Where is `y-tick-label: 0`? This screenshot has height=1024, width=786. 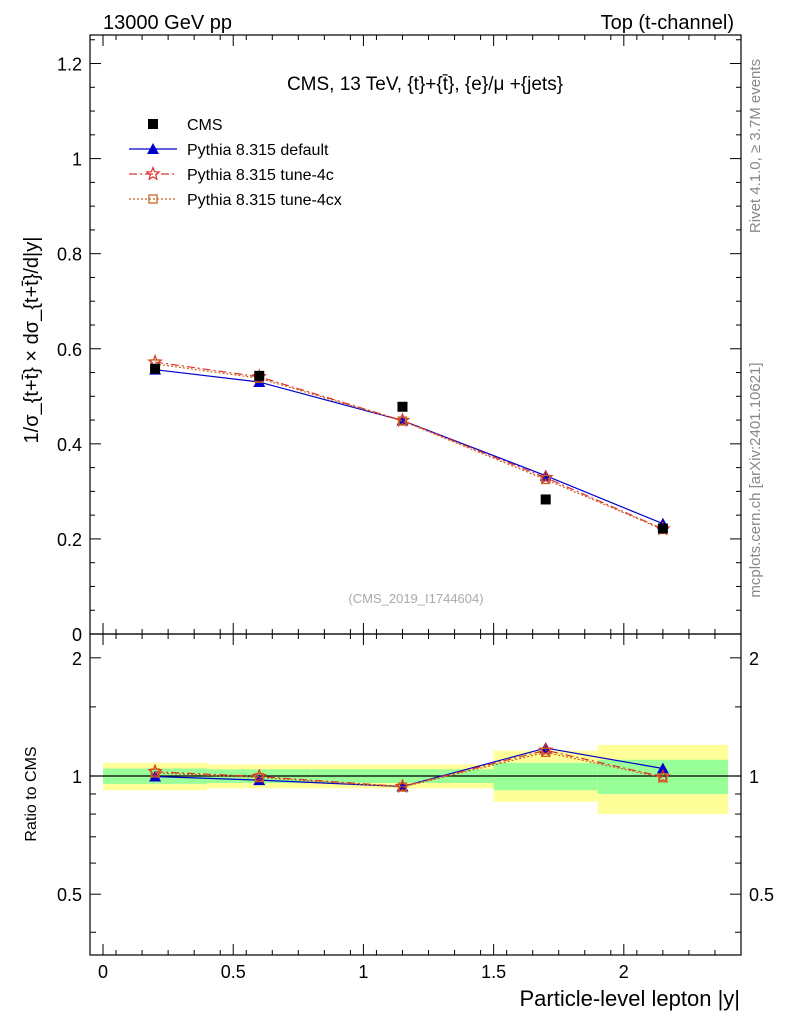
y-tick-label: 0 is located at coordinates (77, 635).